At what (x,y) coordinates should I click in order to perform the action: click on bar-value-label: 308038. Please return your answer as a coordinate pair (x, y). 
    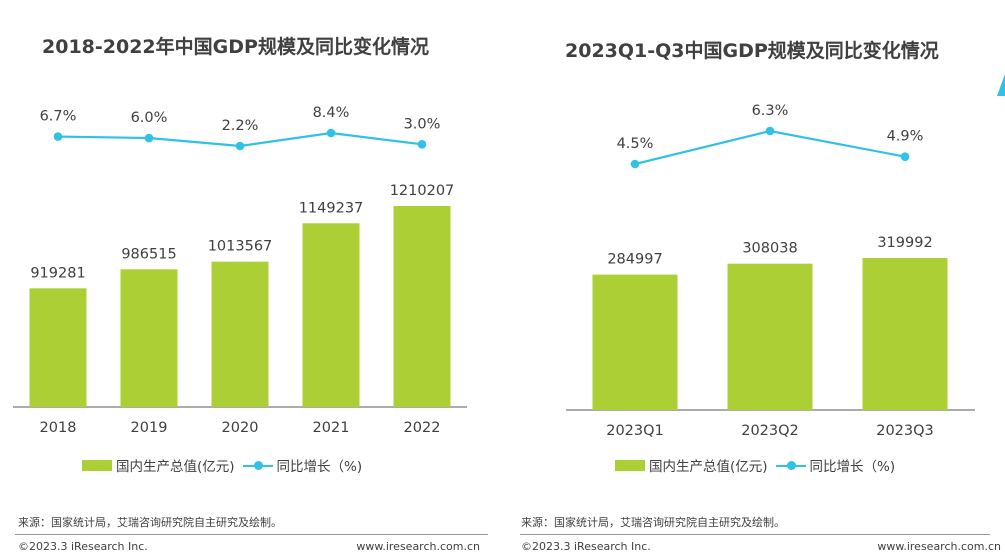
    Looking at the image, I should click on (769, 249).